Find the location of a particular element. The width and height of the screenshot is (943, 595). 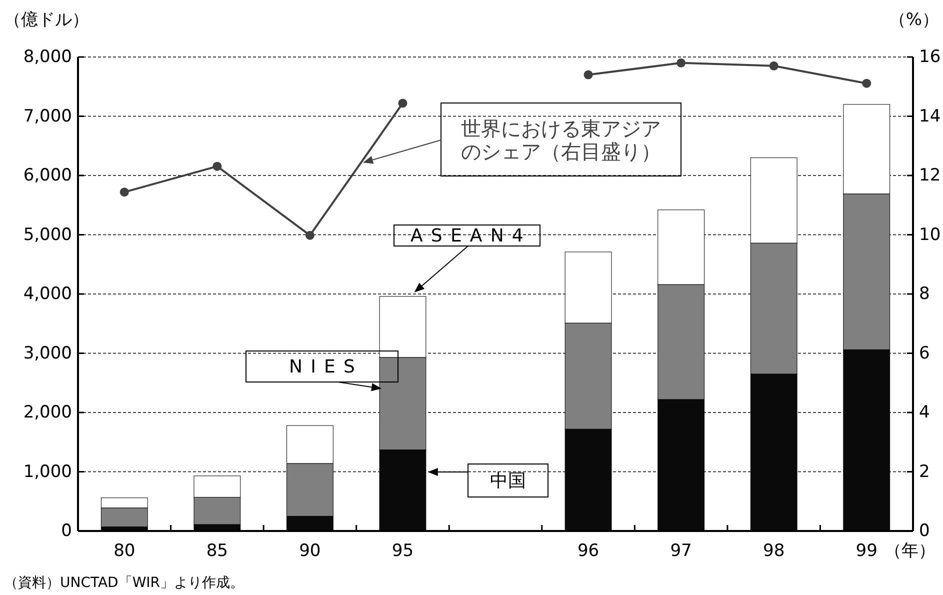

y2-axis-title: （%） is located at coordinates (913, 20).